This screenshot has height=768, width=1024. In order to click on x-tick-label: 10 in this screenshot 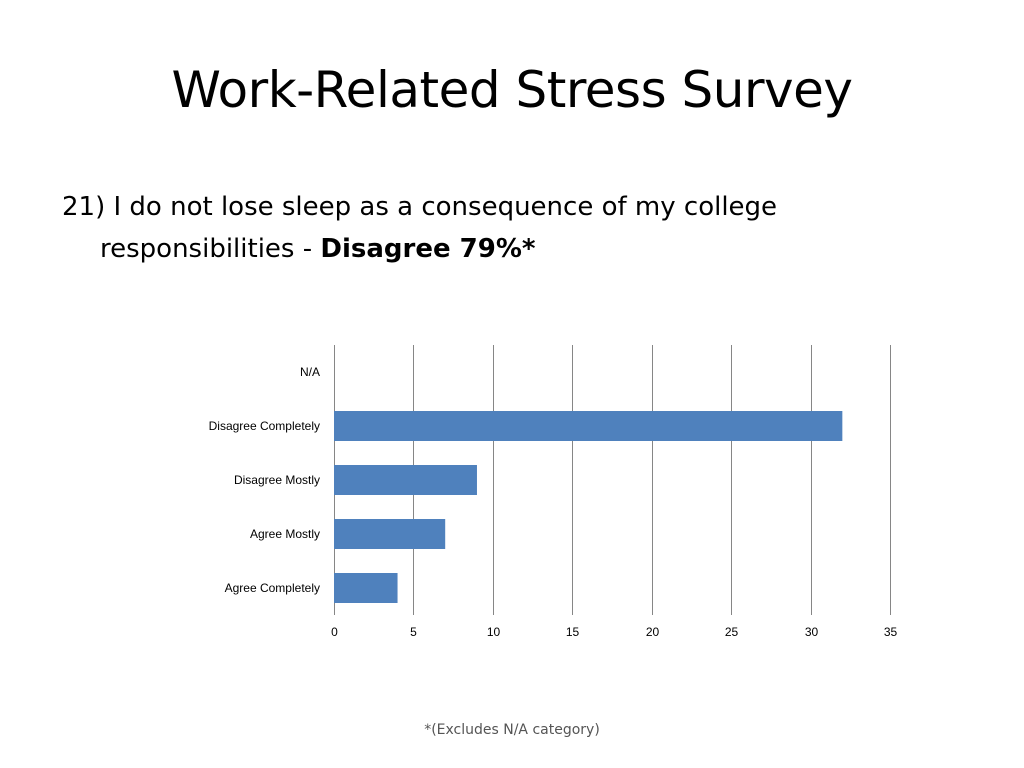, I will do `click(494, 632)`.